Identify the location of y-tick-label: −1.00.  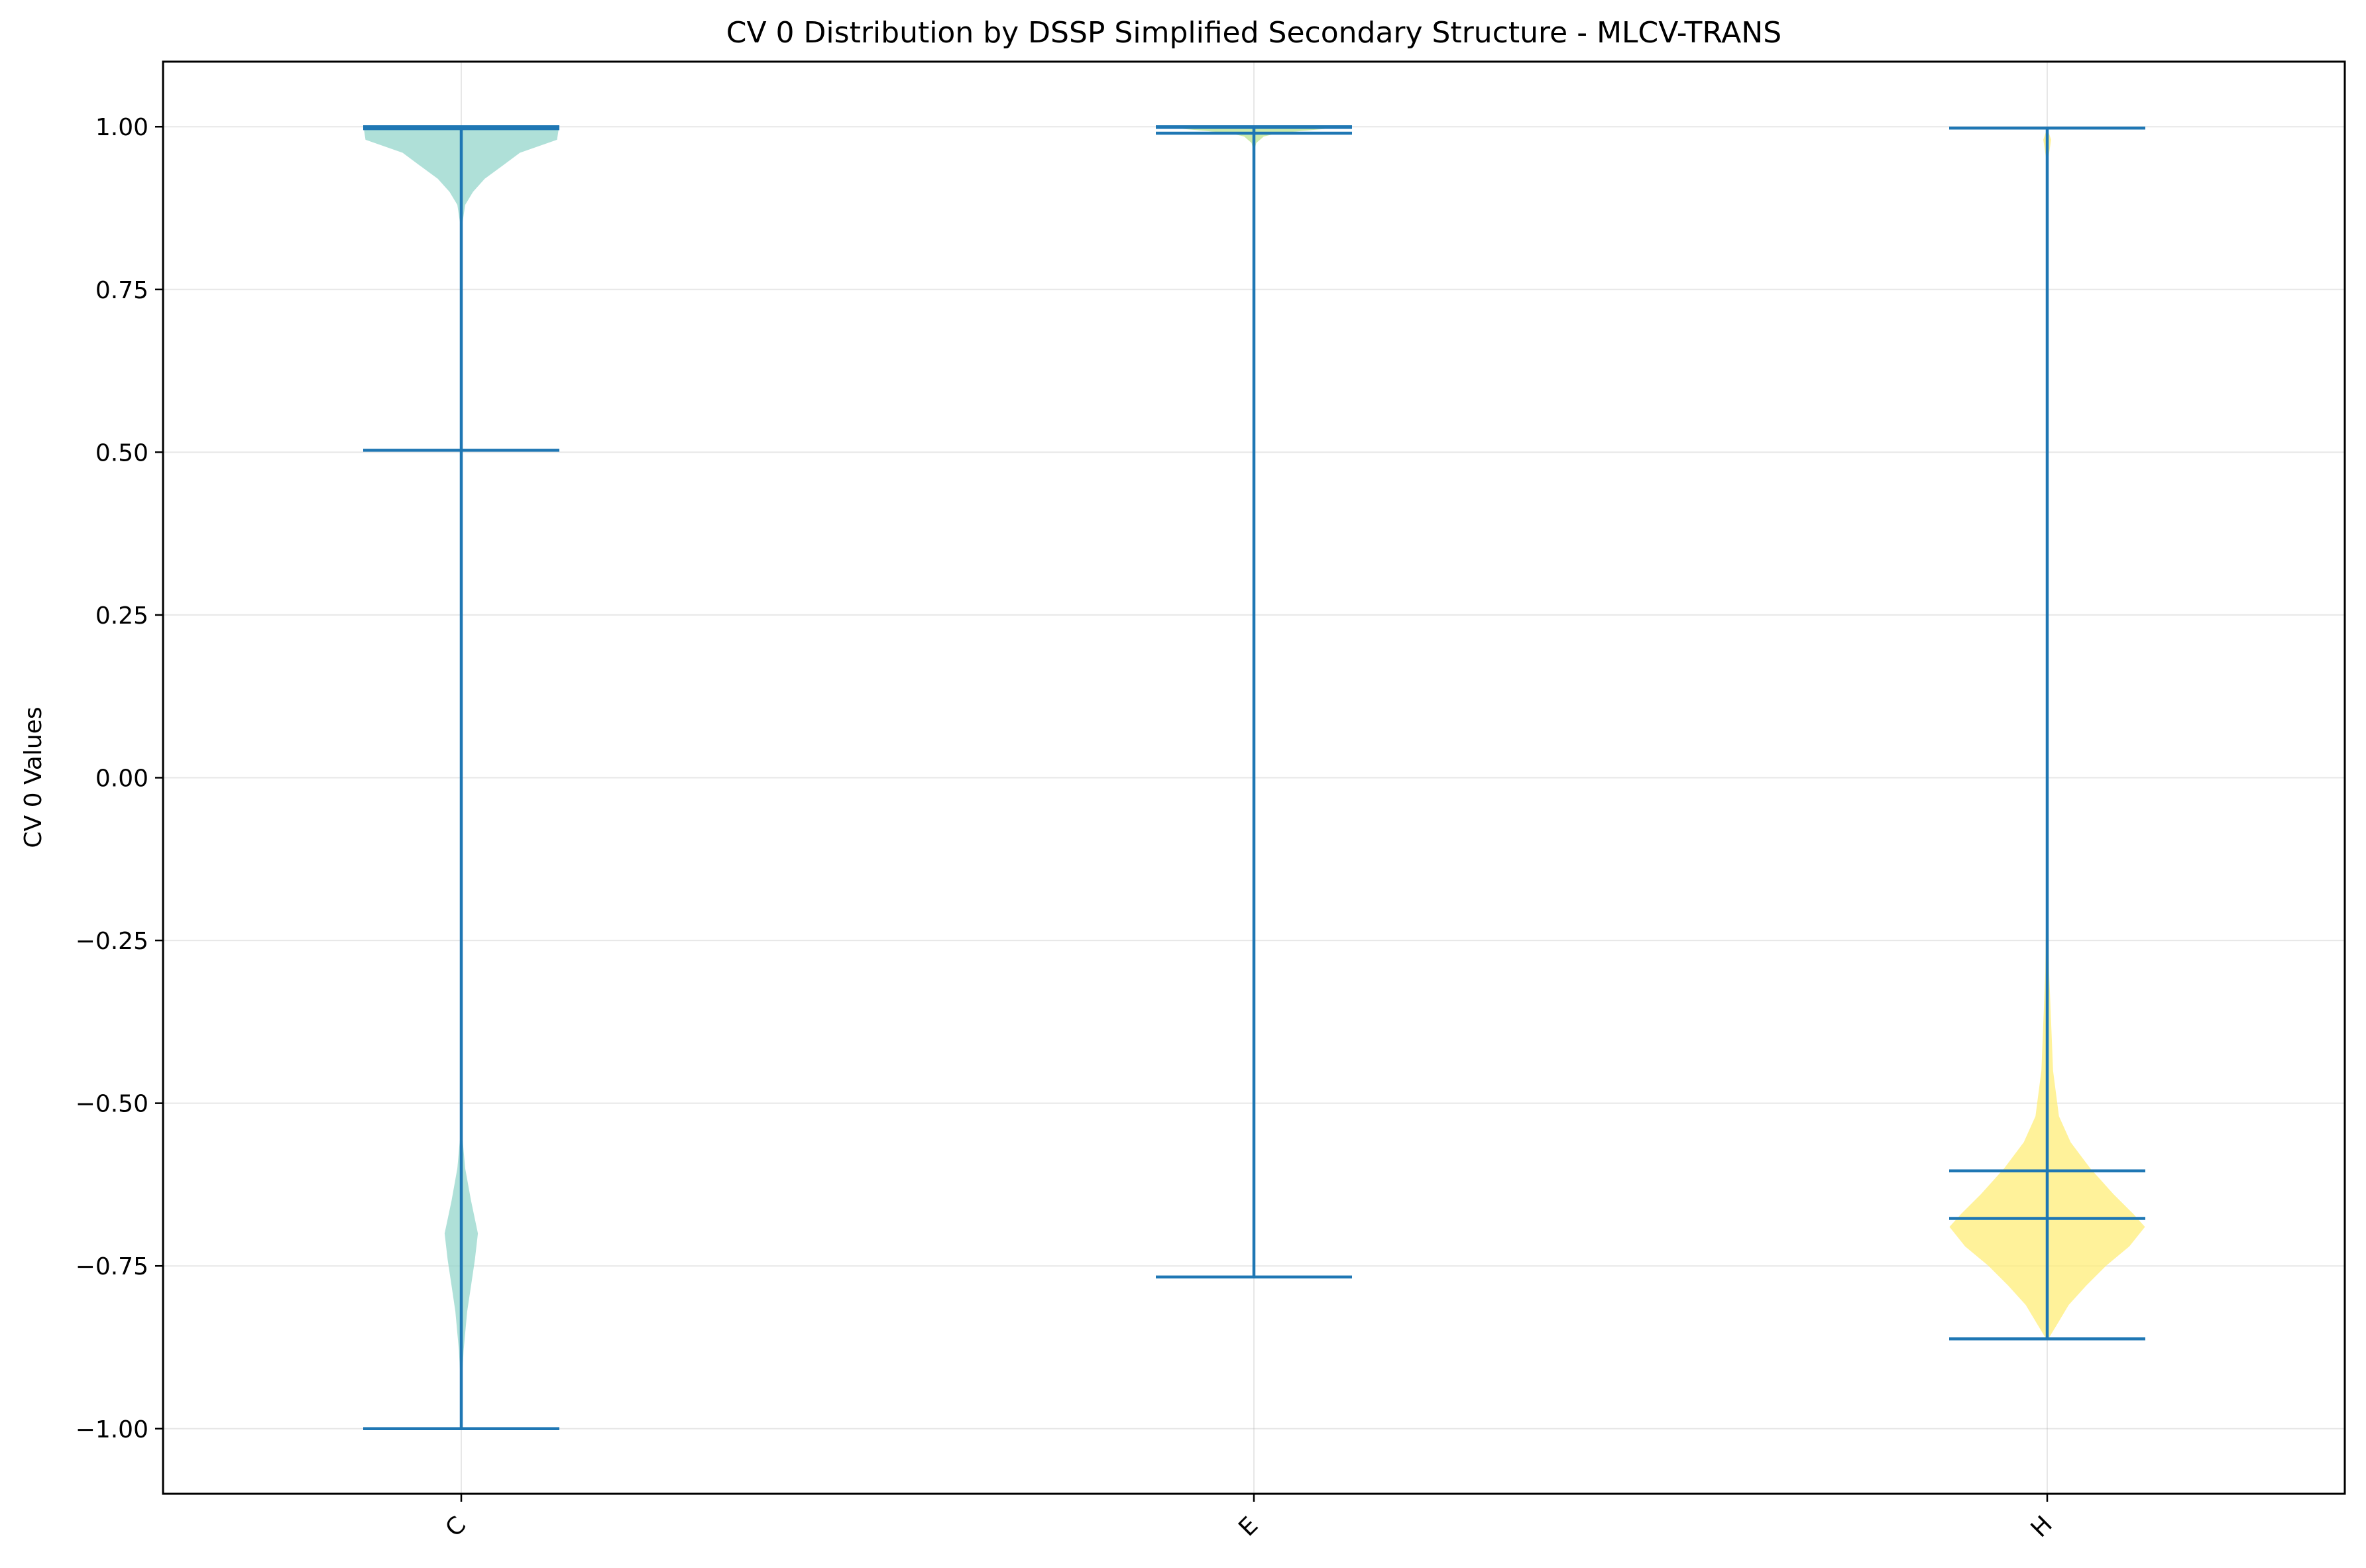
(112, 1429).